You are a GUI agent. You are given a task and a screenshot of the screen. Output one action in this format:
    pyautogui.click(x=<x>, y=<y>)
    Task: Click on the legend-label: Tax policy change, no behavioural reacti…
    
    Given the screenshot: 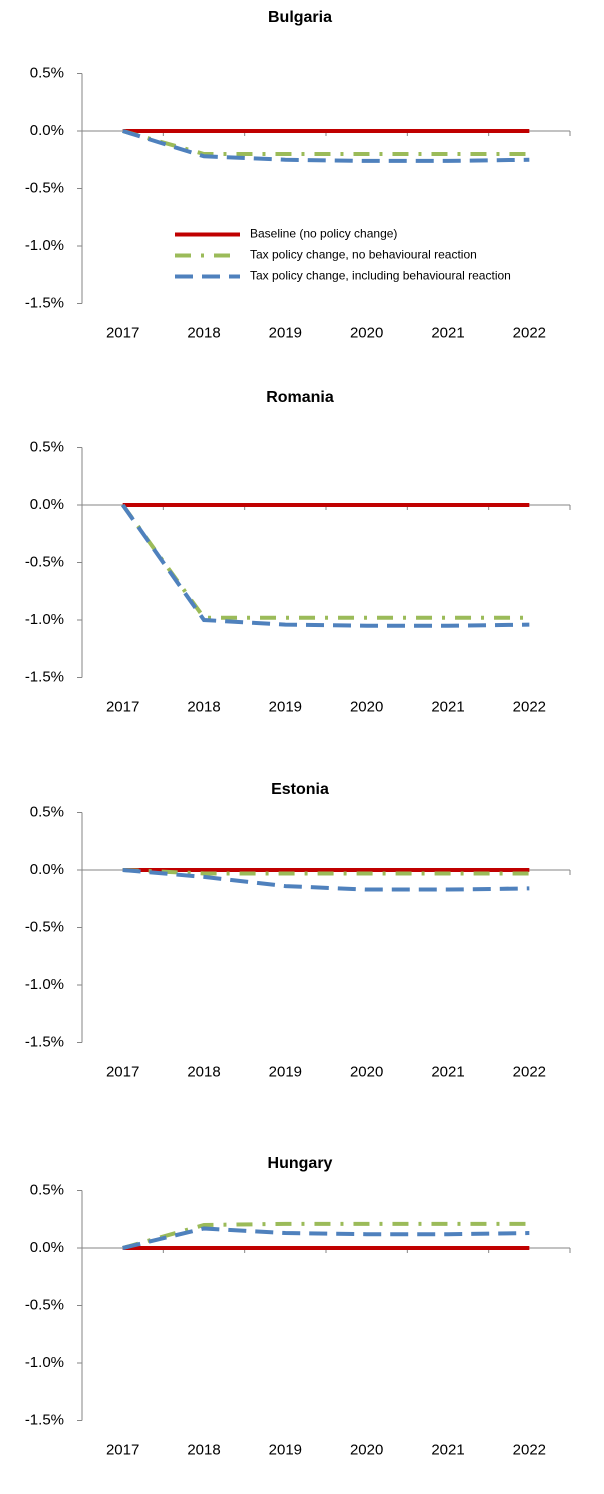 What is the action you would take?
    pyautogui.click(x=363, y=255)
    